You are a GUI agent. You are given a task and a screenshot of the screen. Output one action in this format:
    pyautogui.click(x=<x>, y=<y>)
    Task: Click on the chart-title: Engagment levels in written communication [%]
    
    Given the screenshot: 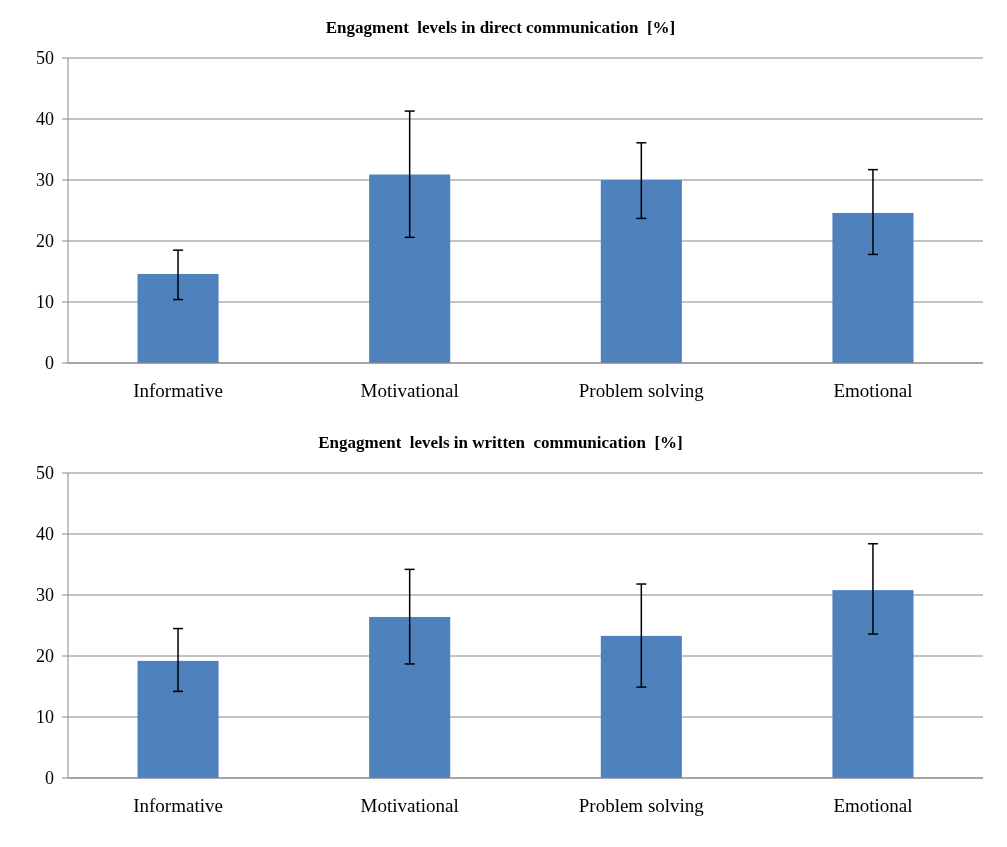 What is the action you would take?
    pyautogui.click(x=500, y=442)
    